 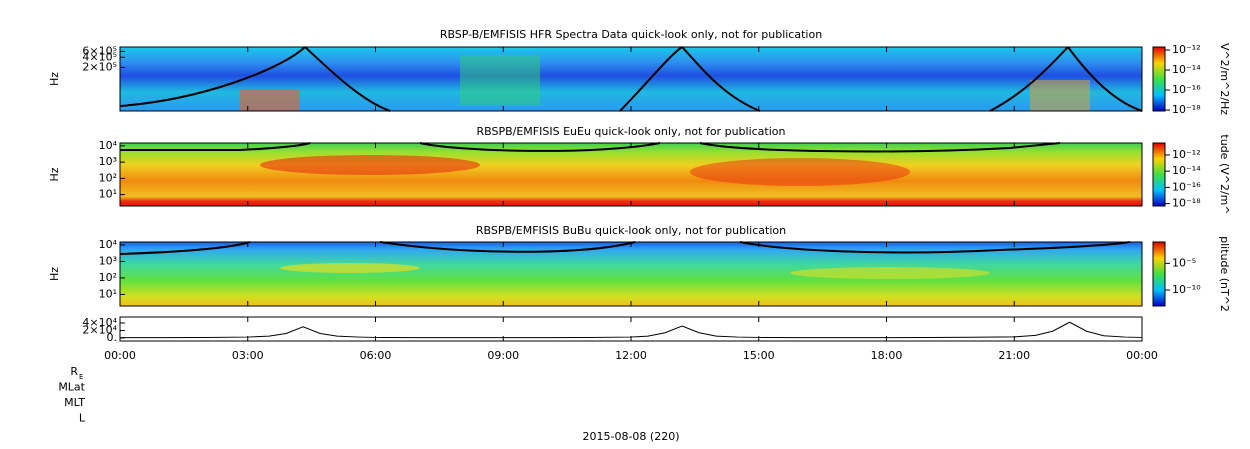 What do you see at coordinates (887, 355) in the screenshot?
I see `x-tick-label: 18:00` at bounding box center [887, 355].